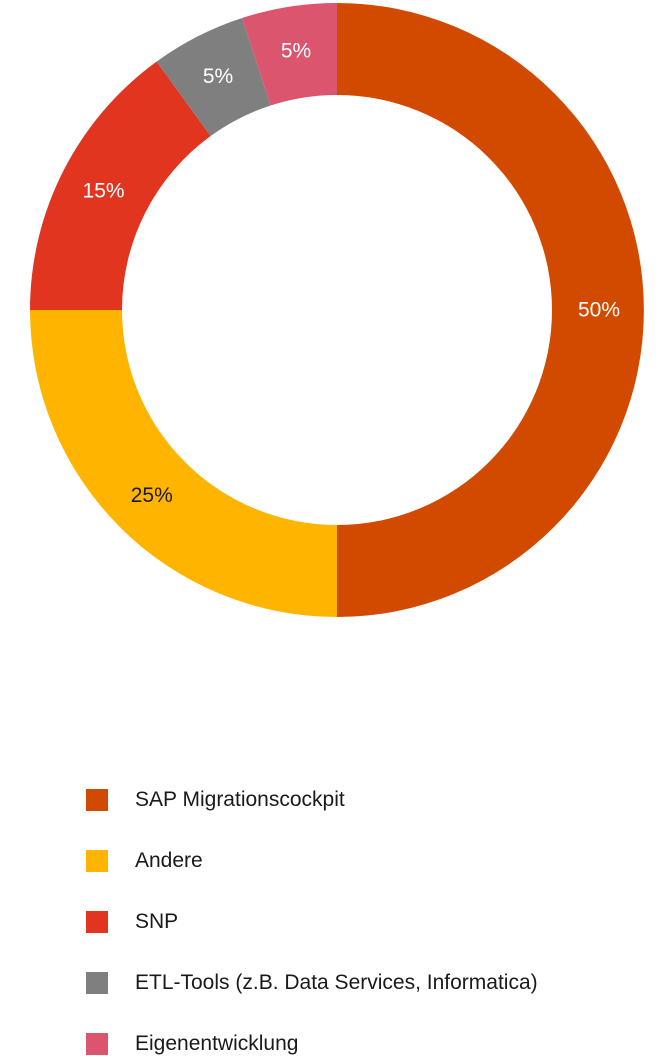 Image resolution: width=663 pixels, height=1056 pixels. What do you see at coordinates (157, 921) in the screenshot?
I see `legend-label: SNP` at bounding box center [157, 921].